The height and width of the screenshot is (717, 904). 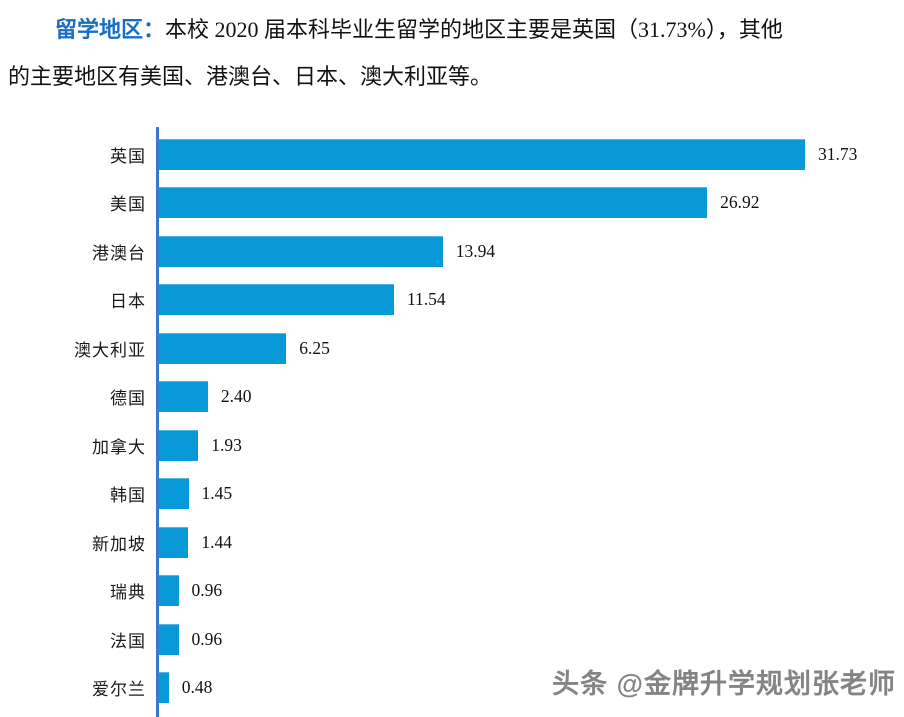 I want to click on value-label: 0.48, so click(x=197, y=687).